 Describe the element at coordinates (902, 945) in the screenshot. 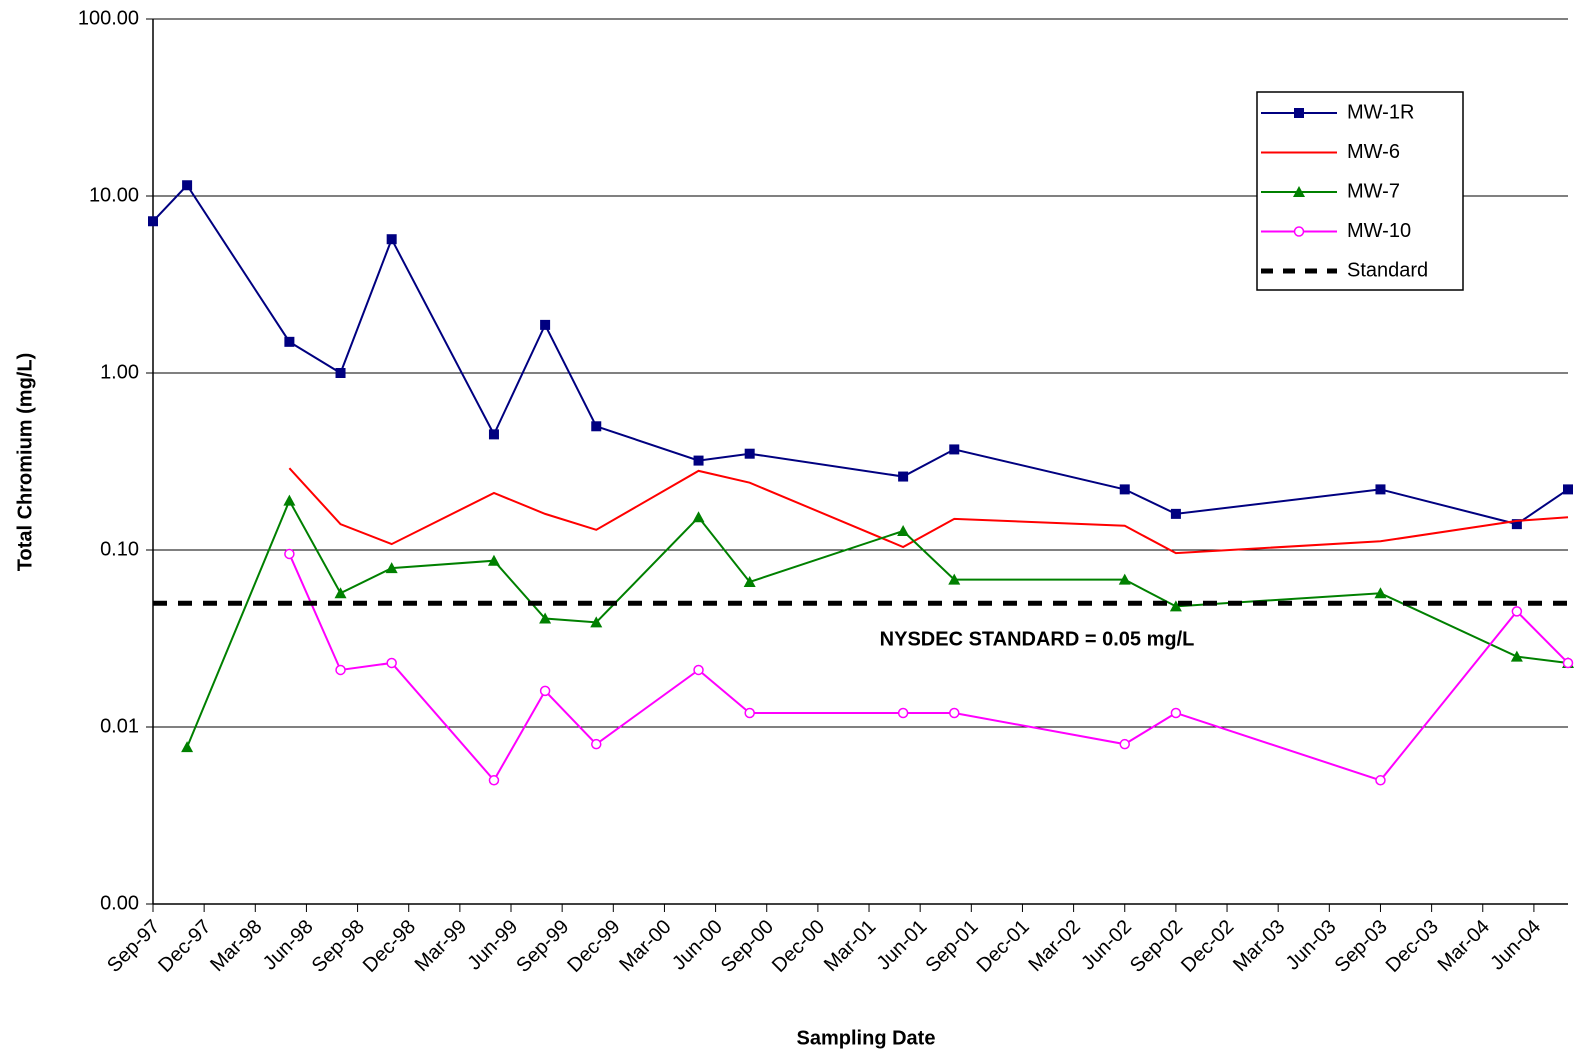

I see `x-tick-label: Jun-01` at that location.